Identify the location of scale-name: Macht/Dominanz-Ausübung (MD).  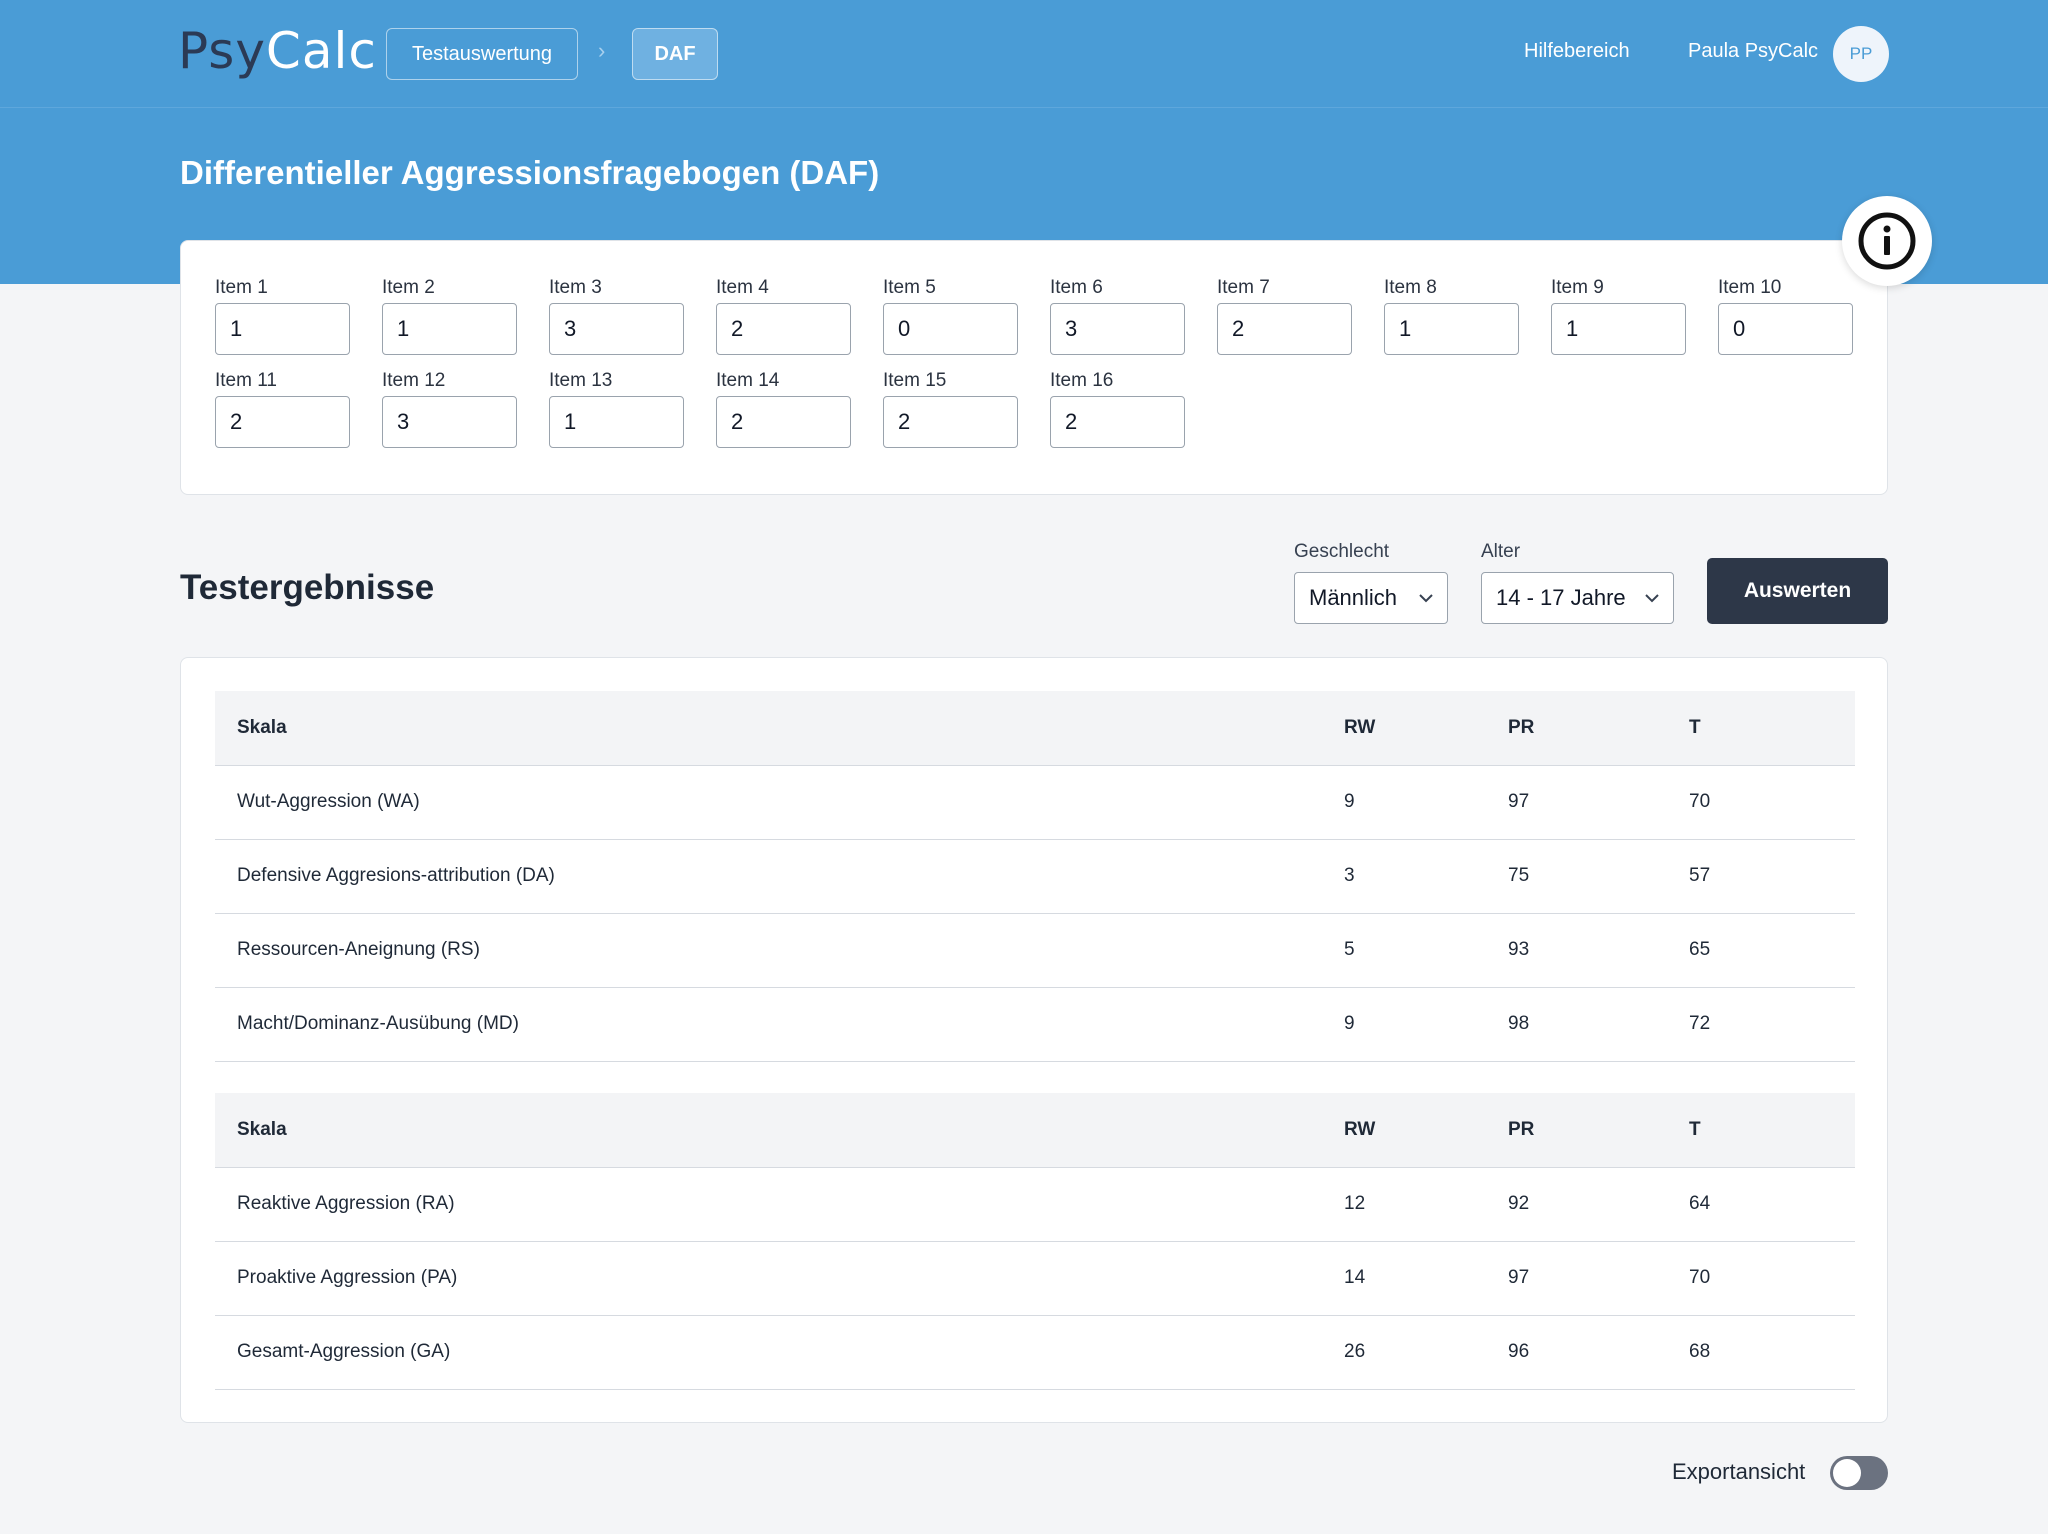
(779, 1024).